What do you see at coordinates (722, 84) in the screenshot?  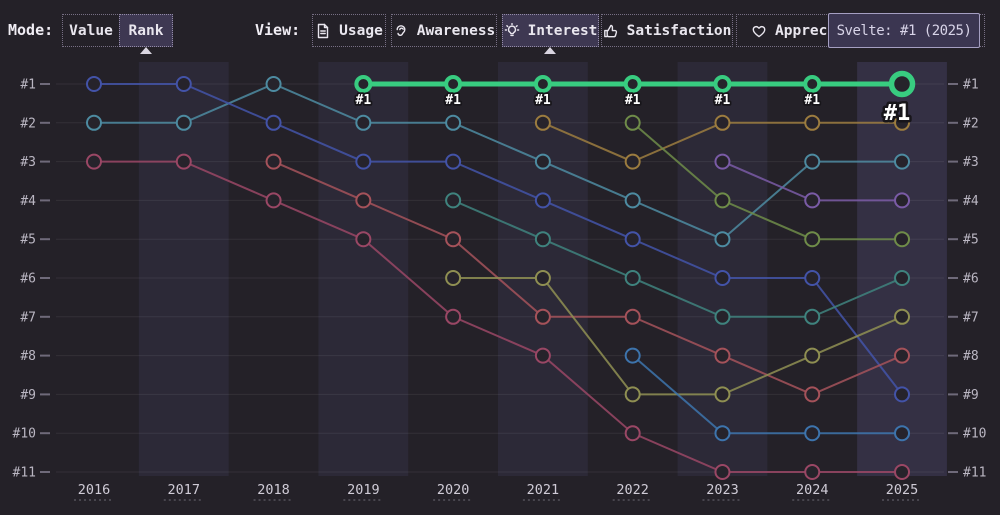 I see `data-point-Svelte-2023` at bounding box center [722, 84].